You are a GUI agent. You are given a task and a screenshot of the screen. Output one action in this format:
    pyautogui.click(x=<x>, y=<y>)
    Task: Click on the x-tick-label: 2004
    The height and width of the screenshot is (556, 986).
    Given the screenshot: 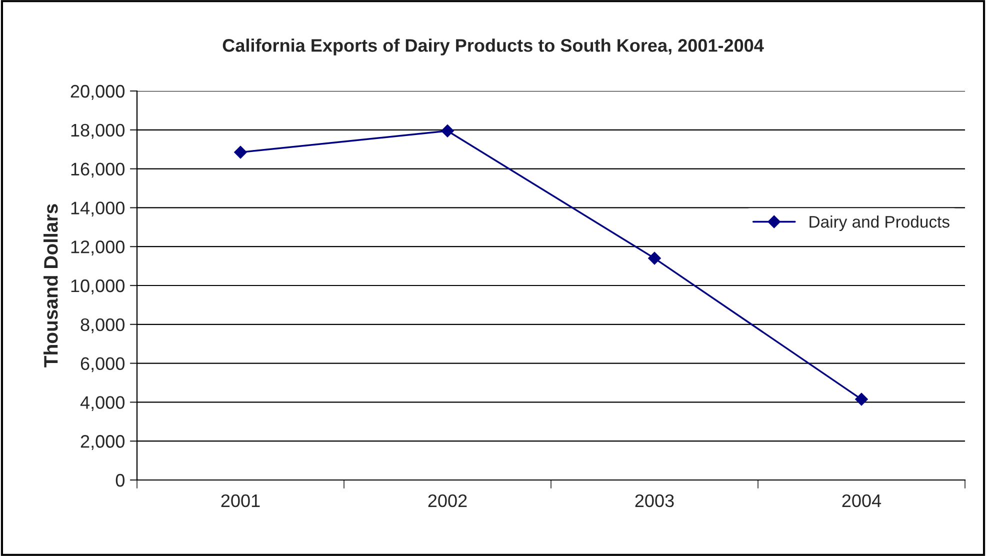 What is the action you would take?
    pyautogui.click(x=862, y=501)
    